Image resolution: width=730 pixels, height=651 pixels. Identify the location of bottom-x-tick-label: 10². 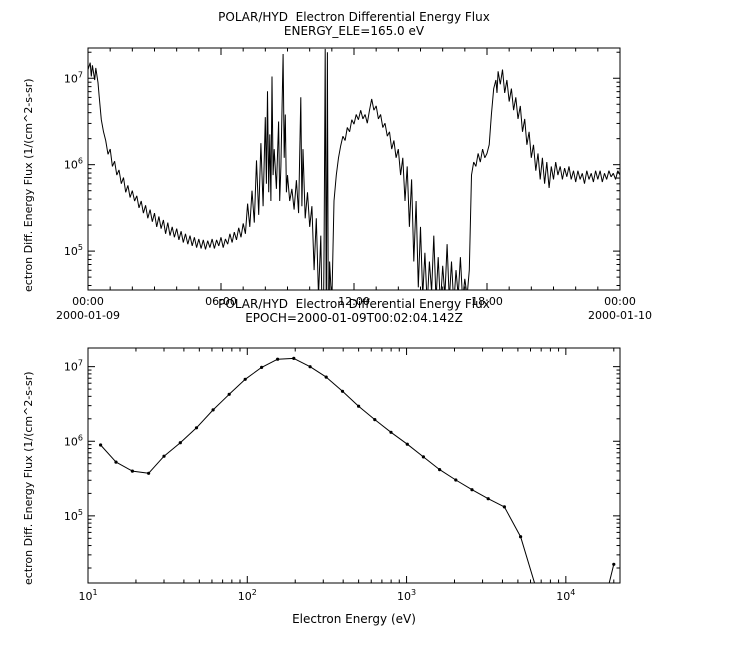
(247, 595).